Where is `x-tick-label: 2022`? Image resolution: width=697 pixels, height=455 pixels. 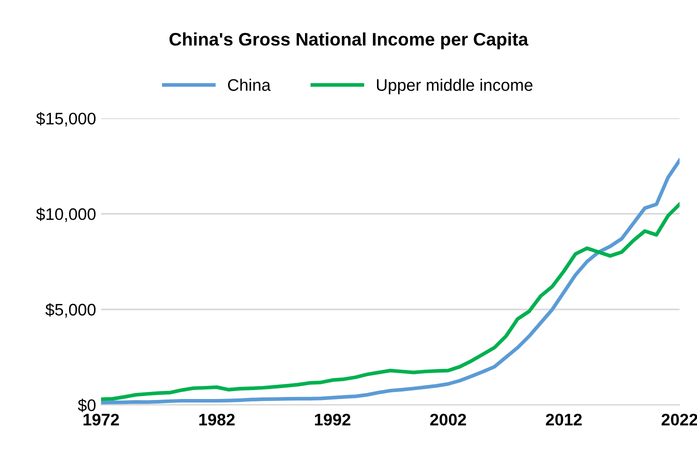 x-tick-label: 2022 is located at coordinates (679, 420).